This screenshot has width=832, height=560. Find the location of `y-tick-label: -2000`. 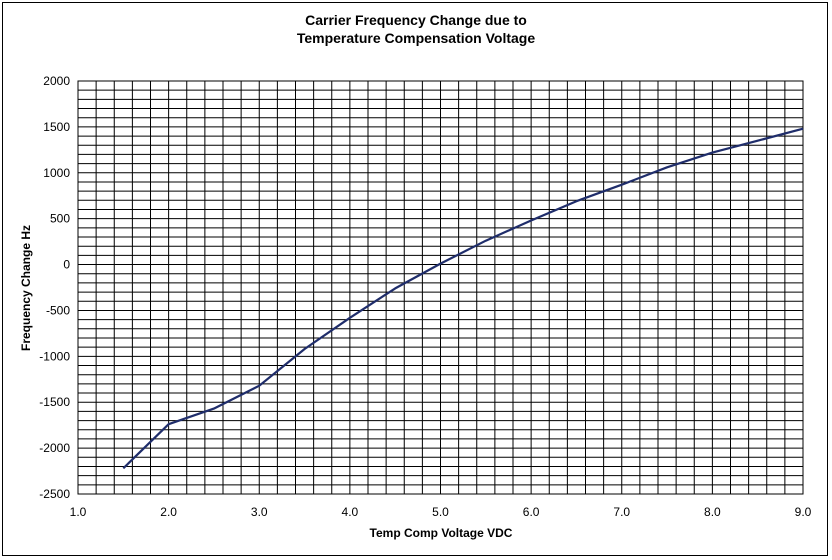

y-tick-label: -2000 is located at coordinates (54, 448).